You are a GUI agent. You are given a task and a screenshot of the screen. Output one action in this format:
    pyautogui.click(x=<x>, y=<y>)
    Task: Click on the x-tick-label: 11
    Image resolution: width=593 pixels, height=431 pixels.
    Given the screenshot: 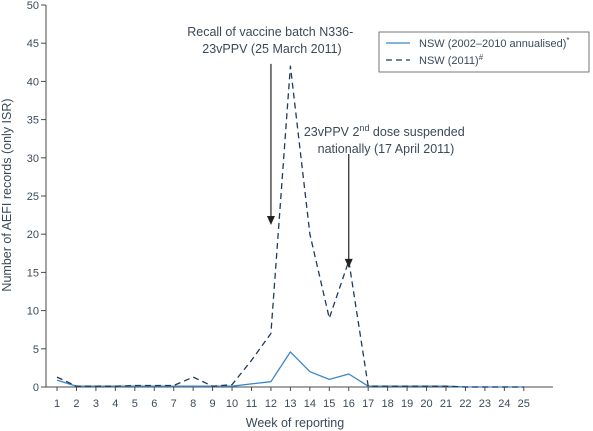 What is the action you would take?
    pyautogui.click(x=251, y=404)
    